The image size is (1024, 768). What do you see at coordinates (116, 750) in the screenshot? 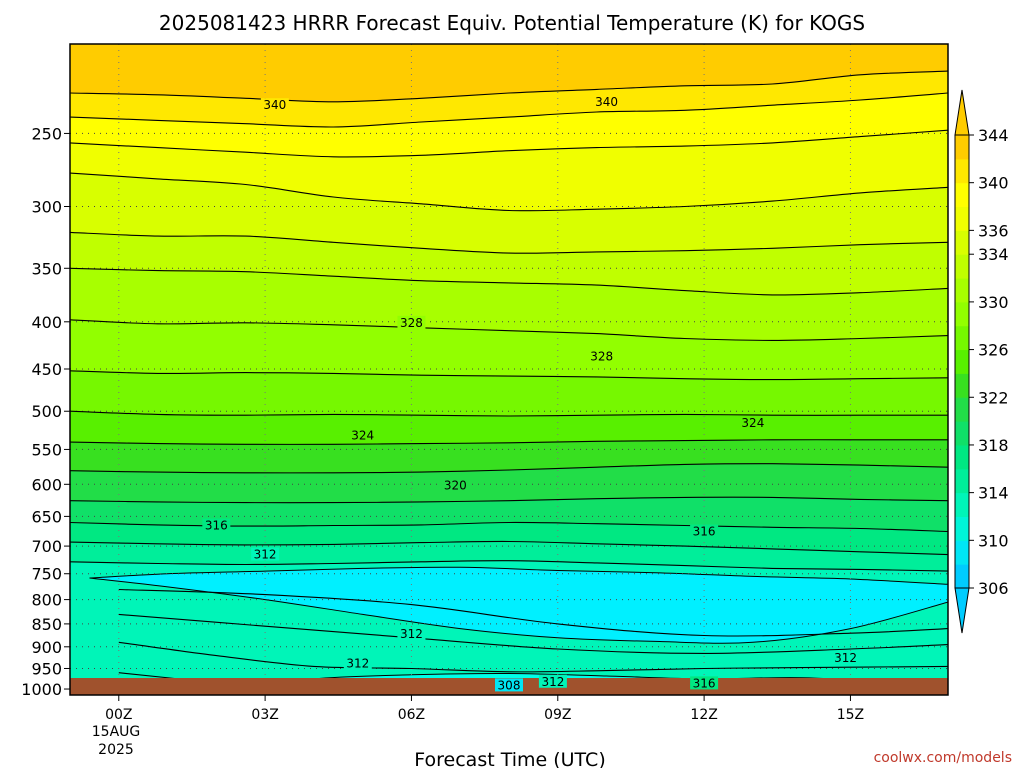
I see `date-label-year: 2025` at bounding box center [116, 750].